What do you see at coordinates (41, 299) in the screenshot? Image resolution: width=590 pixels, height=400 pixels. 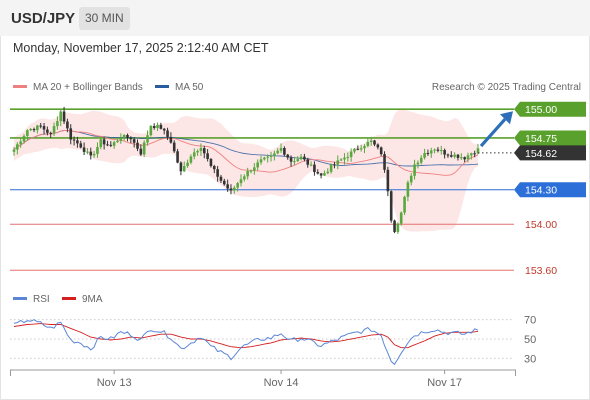 I see `legend-rsi-label: RSI` at bounding box center [41, 299].